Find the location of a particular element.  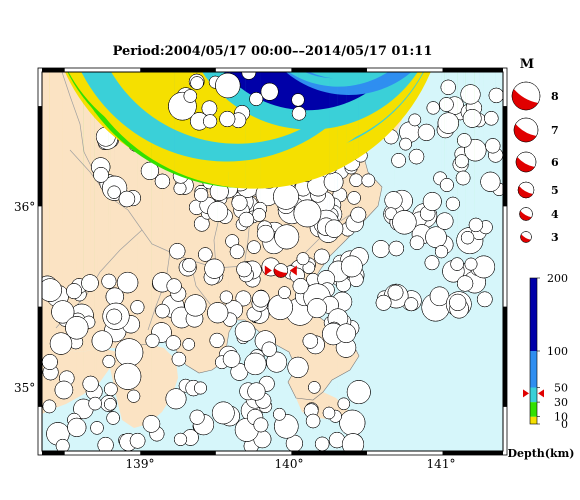

lon-label-140: 140° is located at coordinates (289, 464).